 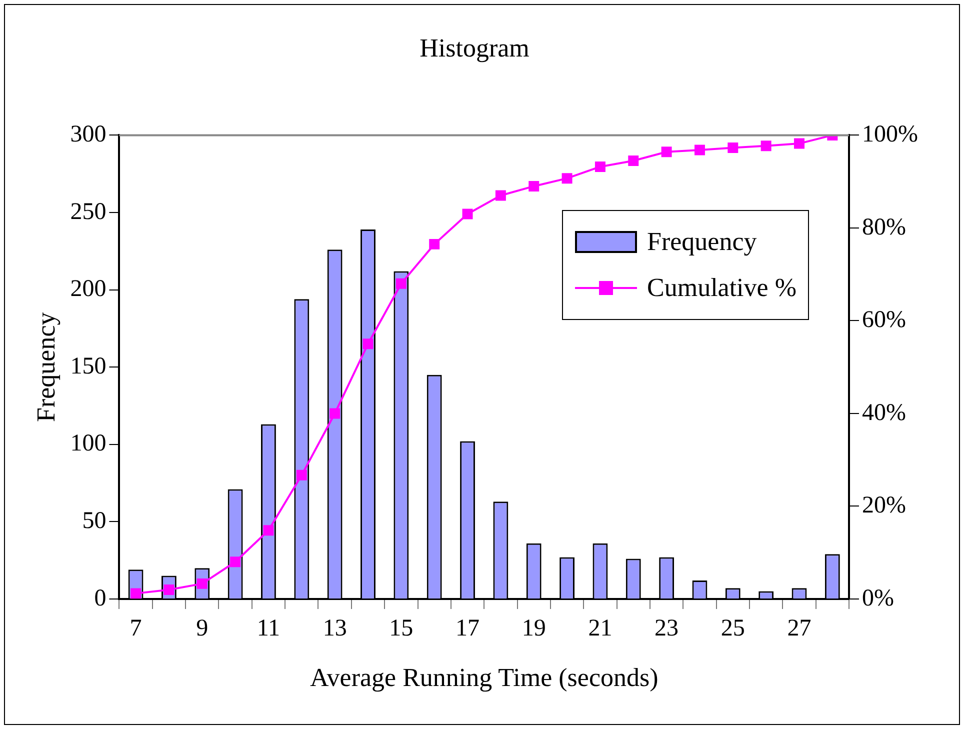 I want to click on x-tick-label: 25, so click(x=732, y=629).